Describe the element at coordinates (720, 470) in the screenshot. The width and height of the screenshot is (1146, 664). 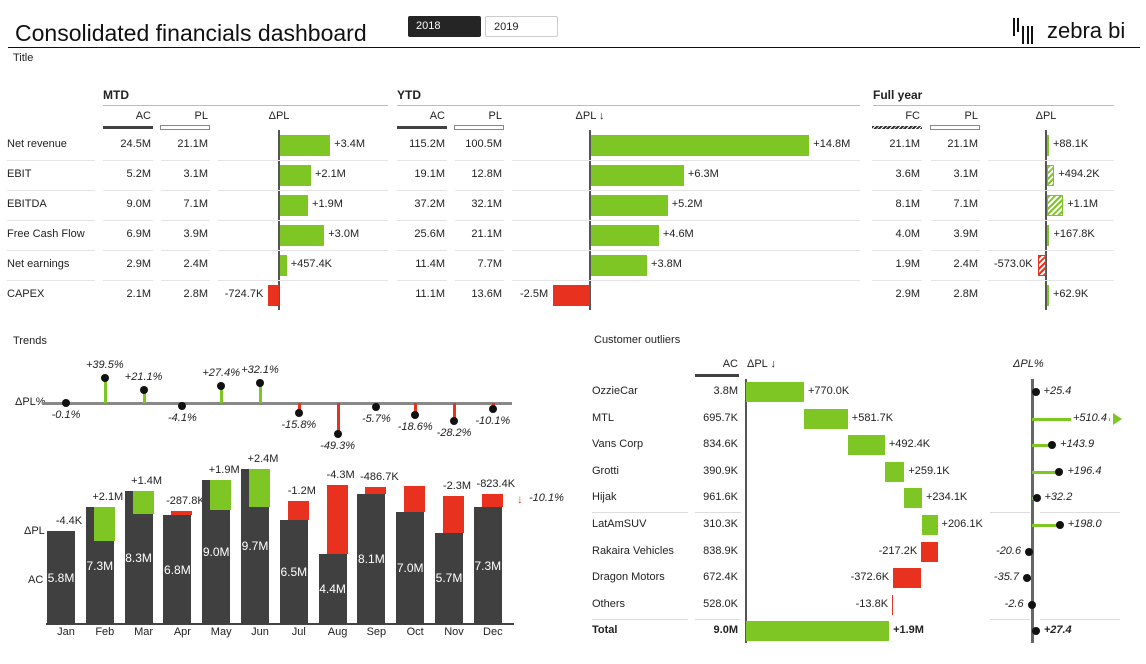
I see `ac-value: 390.9K` at that location.